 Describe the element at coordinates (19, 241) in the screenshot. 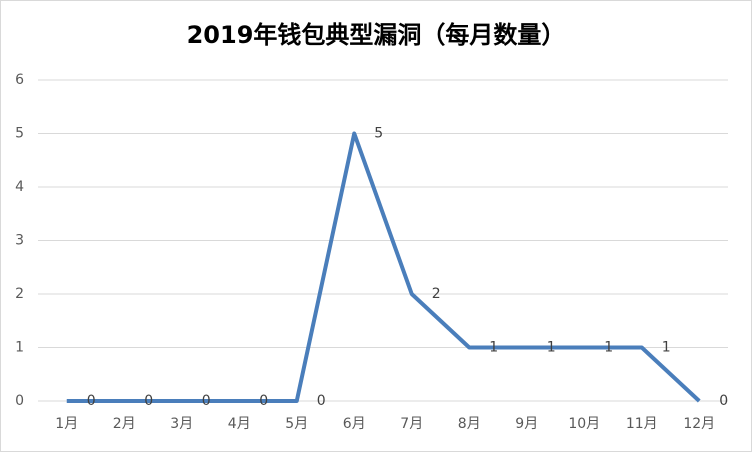

I see `y-tick-label: 3` at that location.